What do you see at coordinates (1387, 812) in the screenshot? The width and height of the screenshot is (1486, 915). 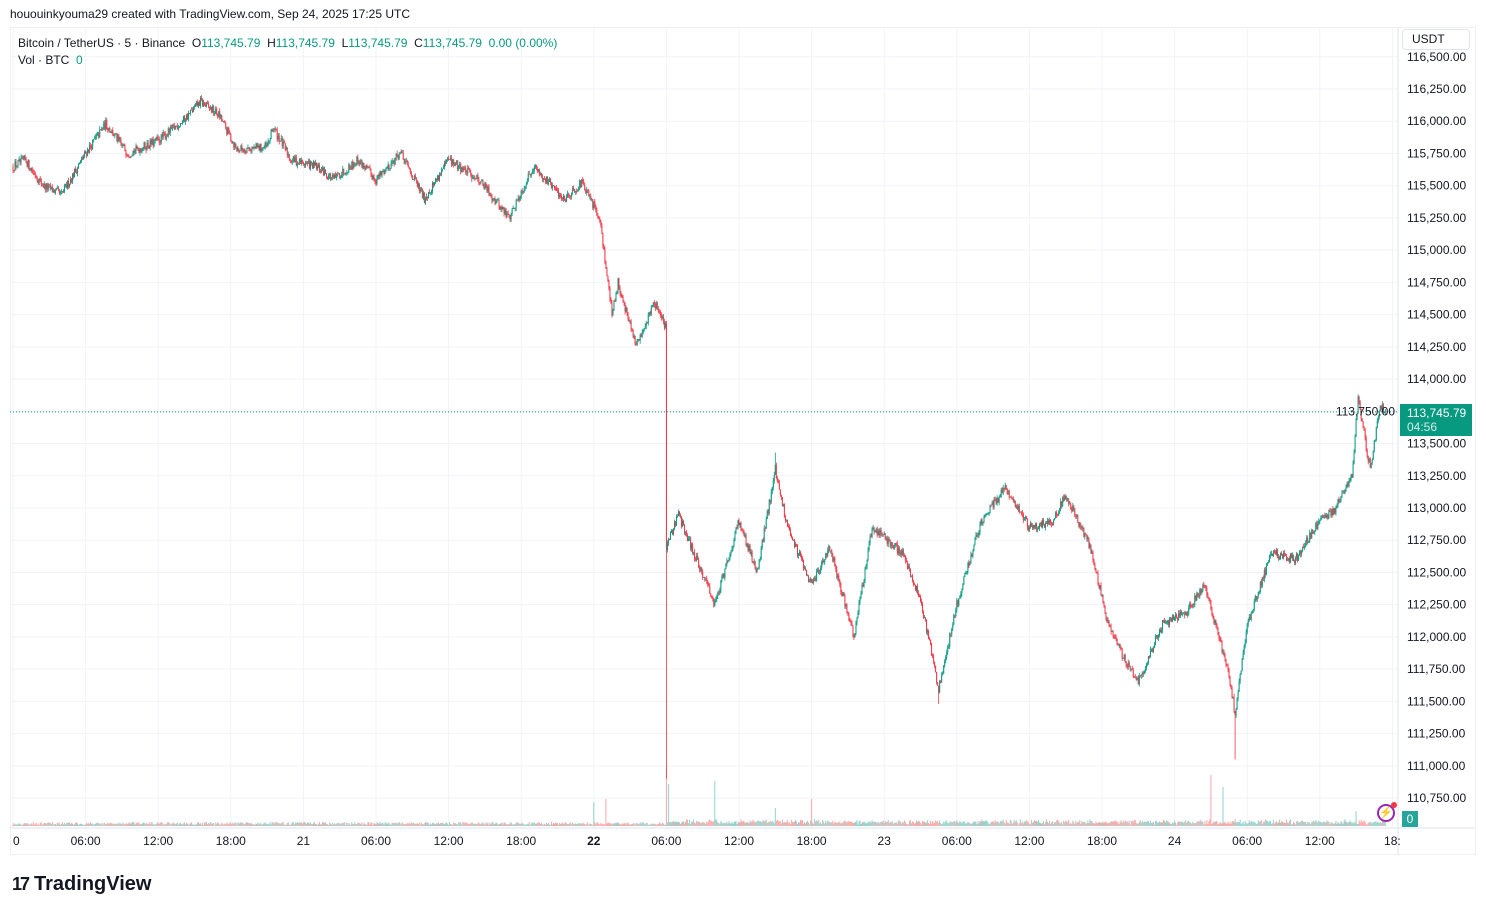 I see `lightning-alert-icon: ⚡` at bounding box center [1387, 812].